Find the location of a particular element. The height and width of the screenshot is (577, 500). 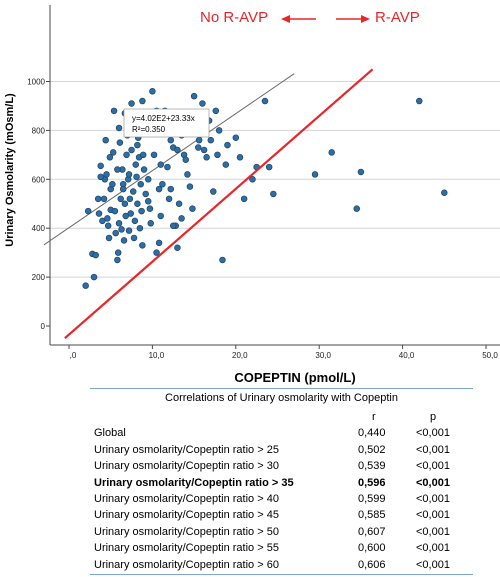

row-label: Urinary osmolarity/Copeptin ratio > 25 is located at coordinates (186, 449).